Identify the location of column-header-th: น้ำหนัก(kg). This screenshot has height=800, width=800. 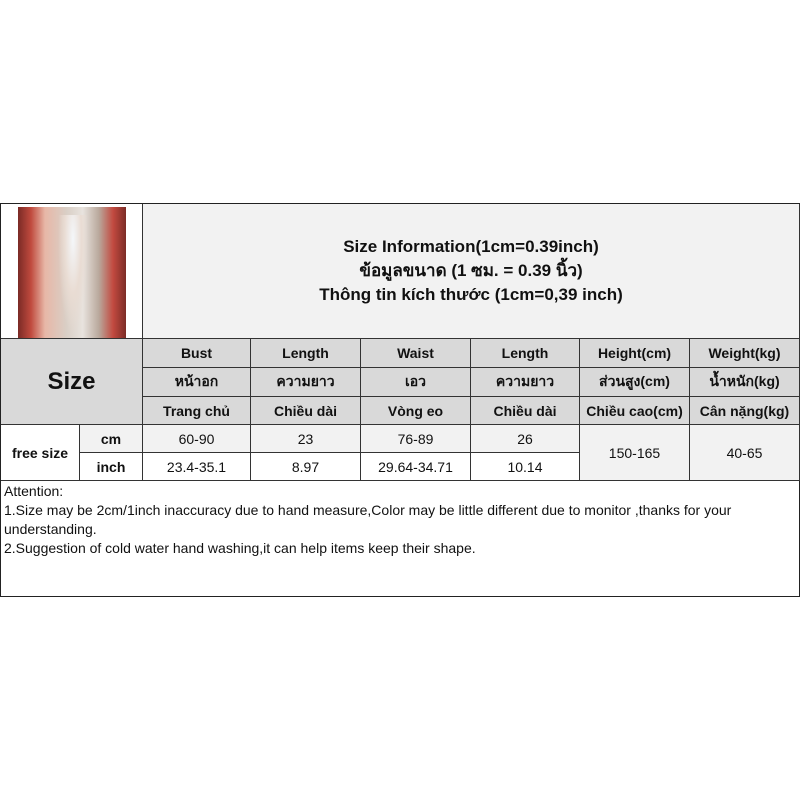
(745, 382).